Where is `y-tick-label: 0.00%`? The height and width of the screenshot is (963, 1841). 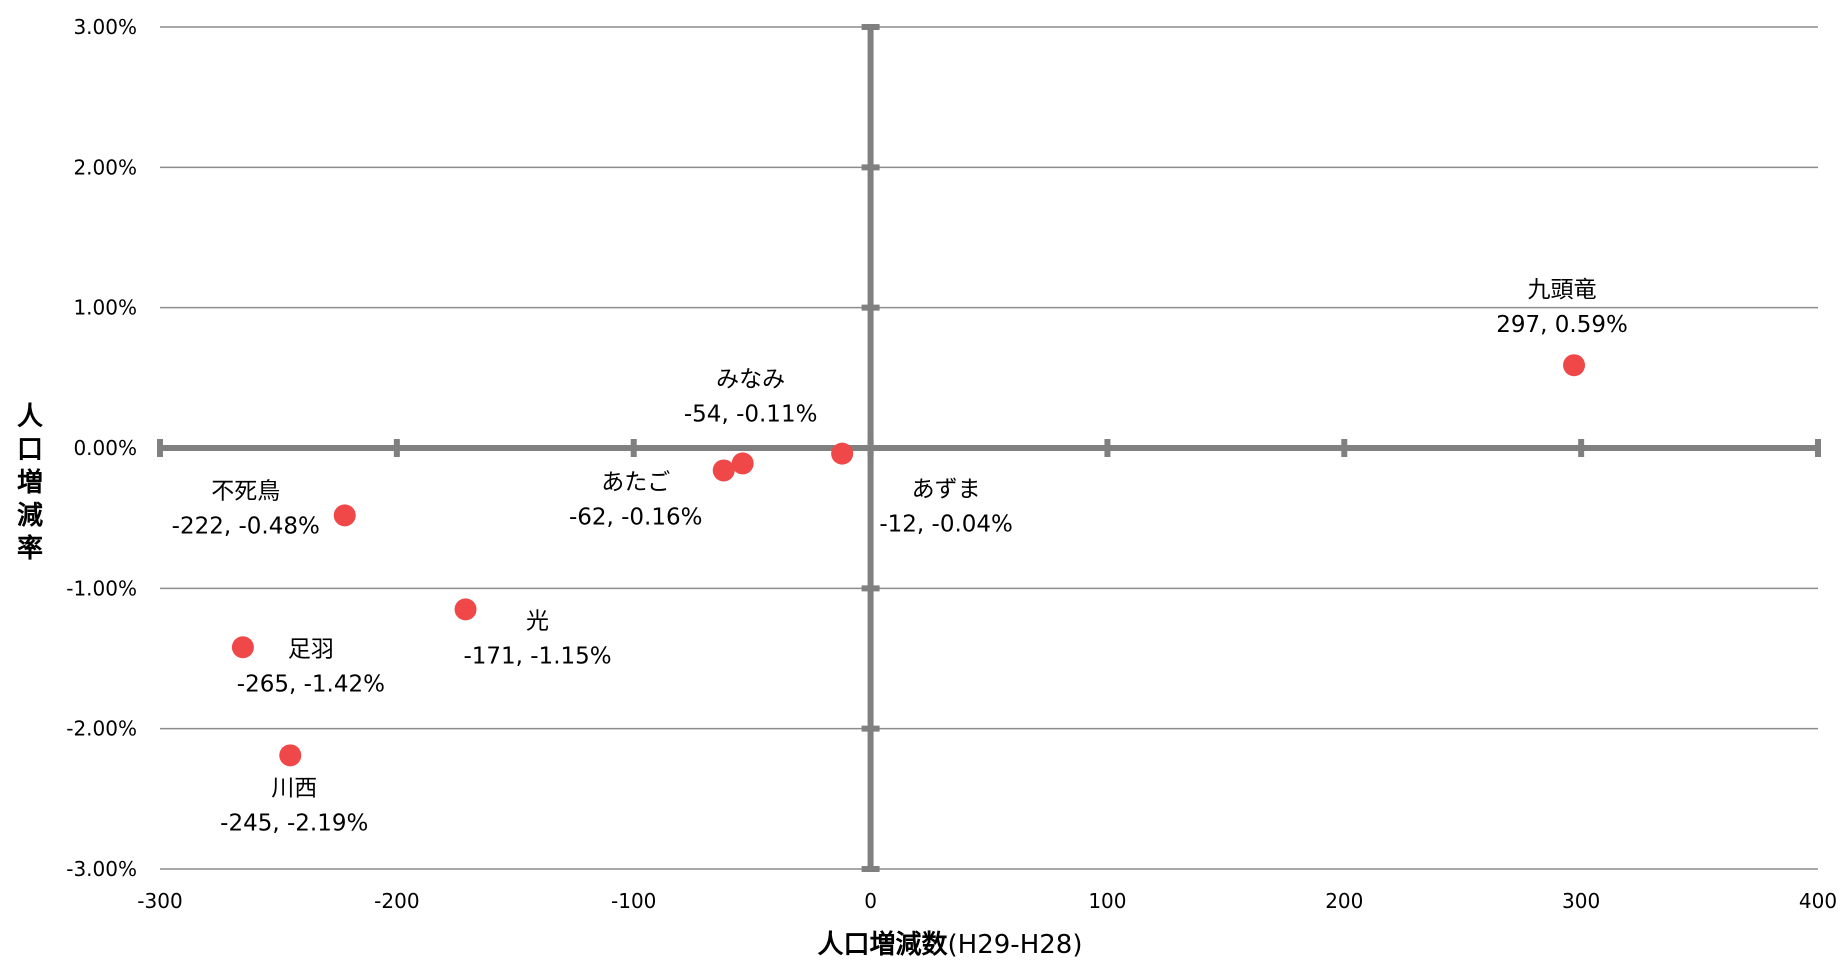
y-tick-label: 0.00% is located at coordinates (105, 448).